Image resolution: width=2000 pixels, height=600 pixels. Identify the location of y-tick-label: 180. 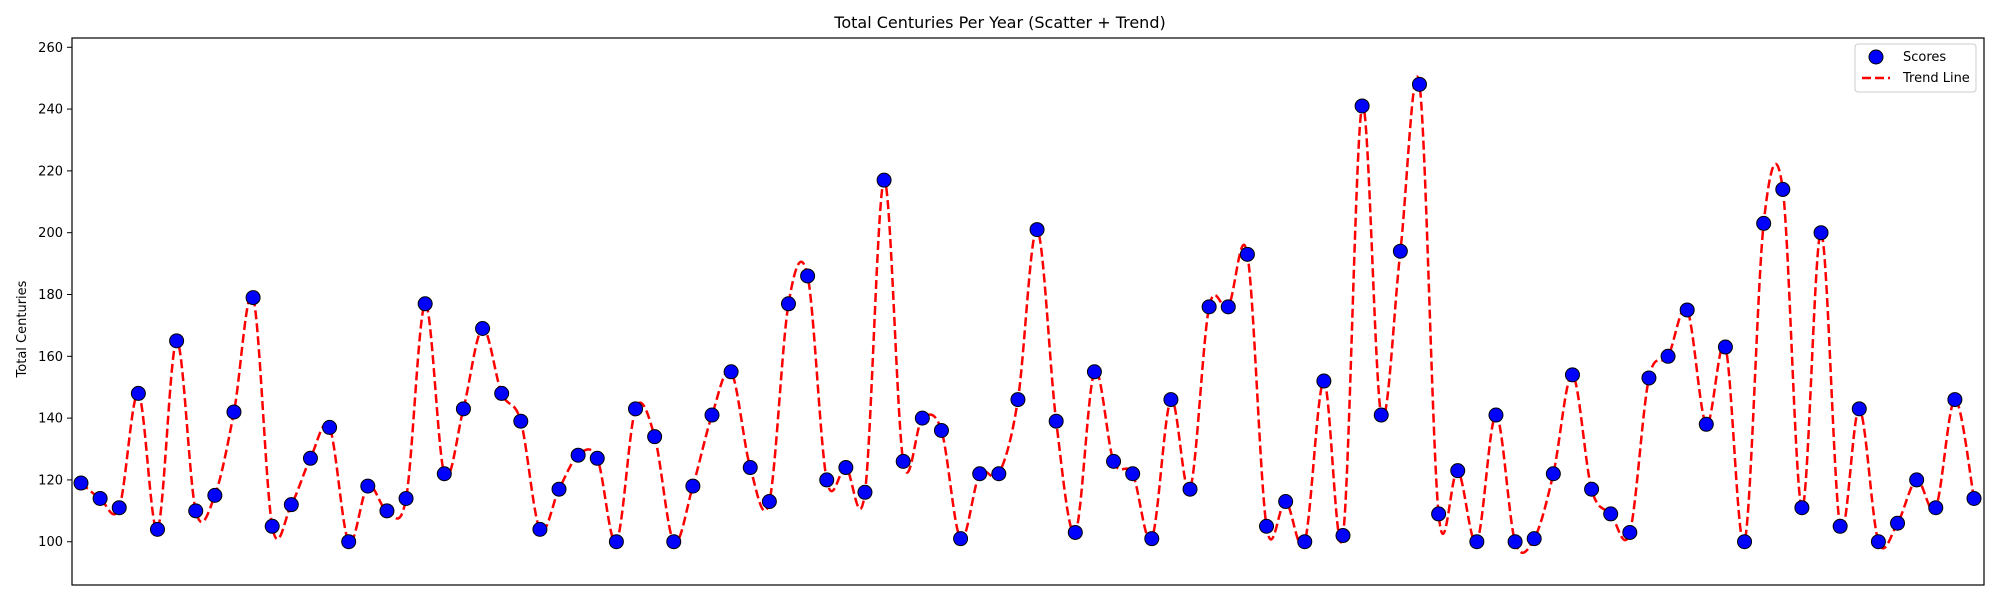
(50, 295).